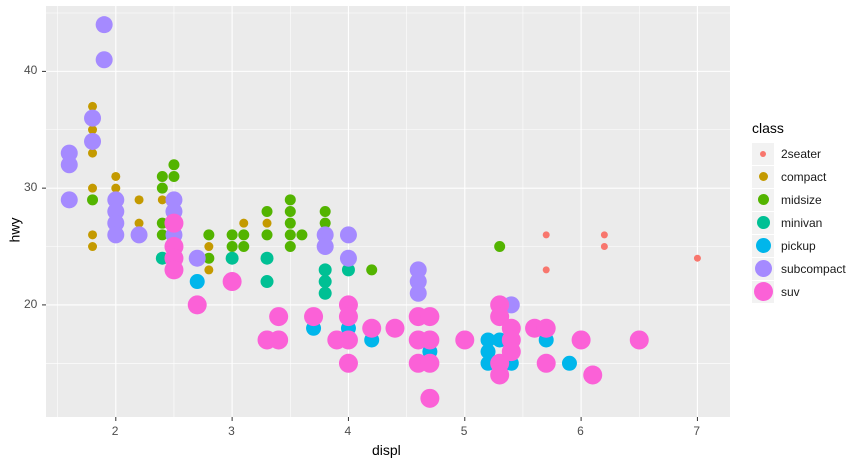 Image resolution: width=865 pixels, height=464 pixels. Describe the element at coordinates (386, 450) in the screenshot. I see `x-axis-title: displ` at that location.